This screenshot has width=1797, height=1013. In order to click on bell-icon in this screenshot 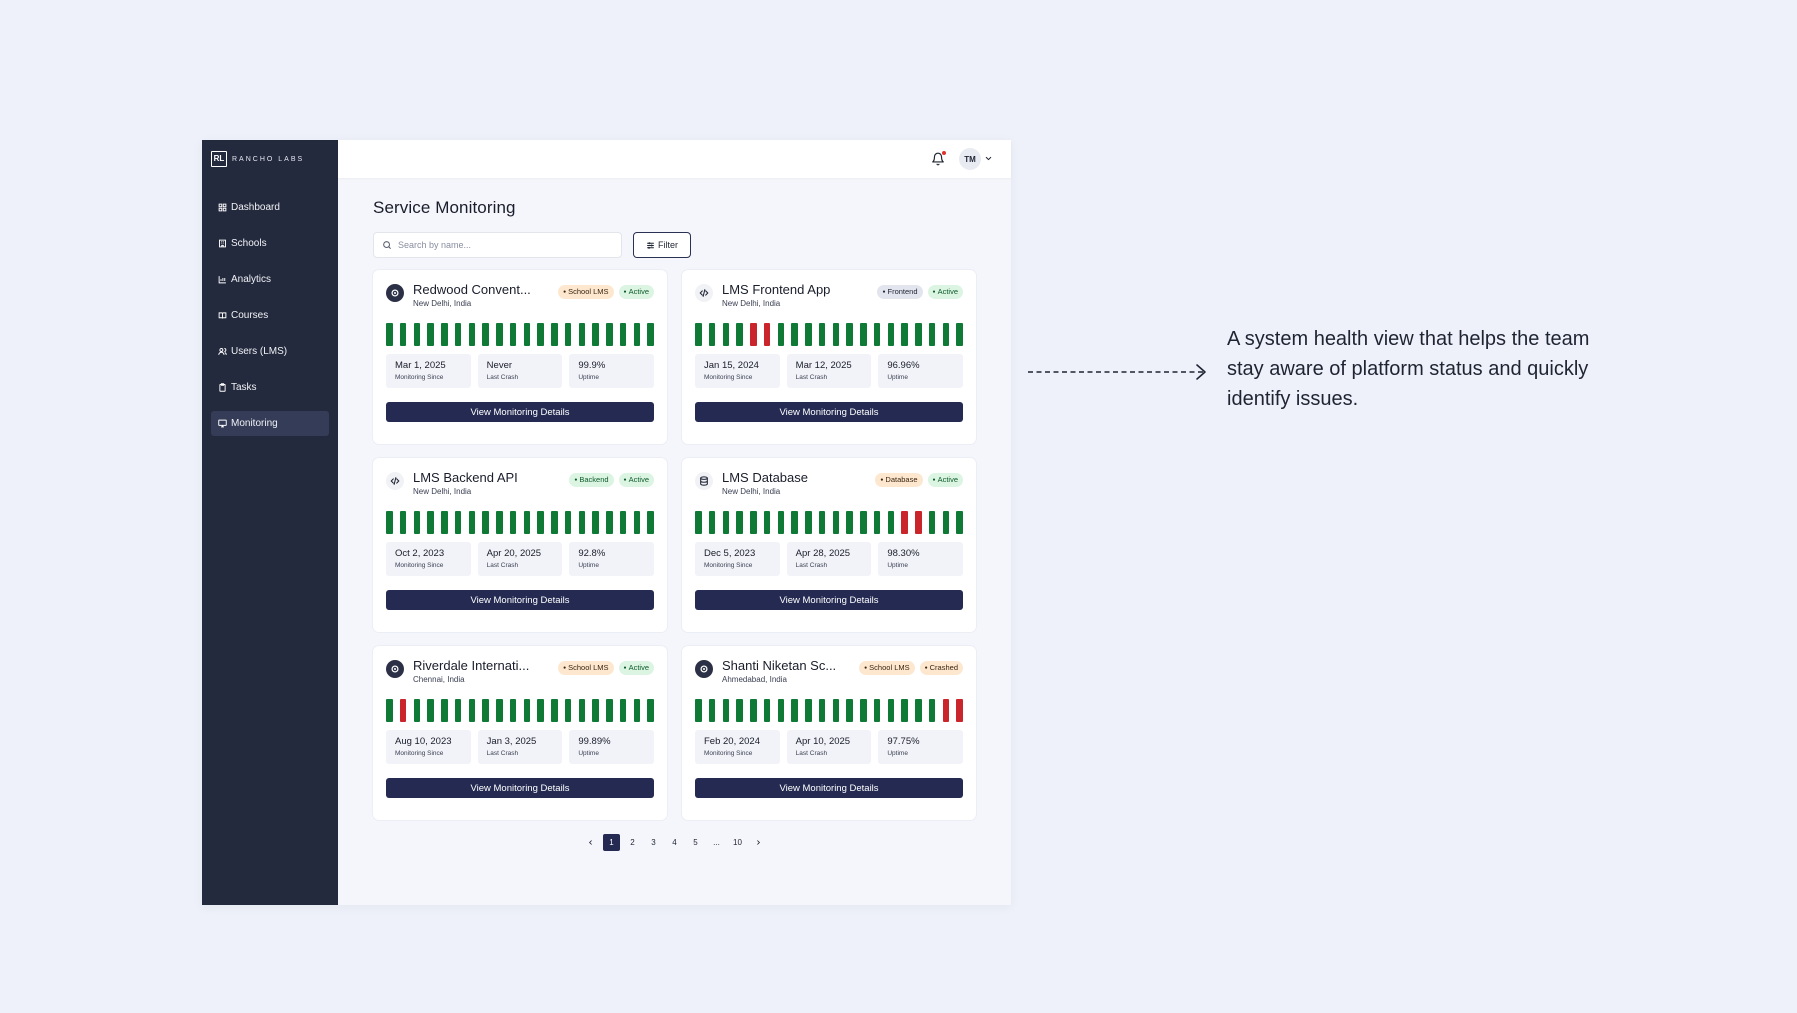, I will do `click(938, 159)`.